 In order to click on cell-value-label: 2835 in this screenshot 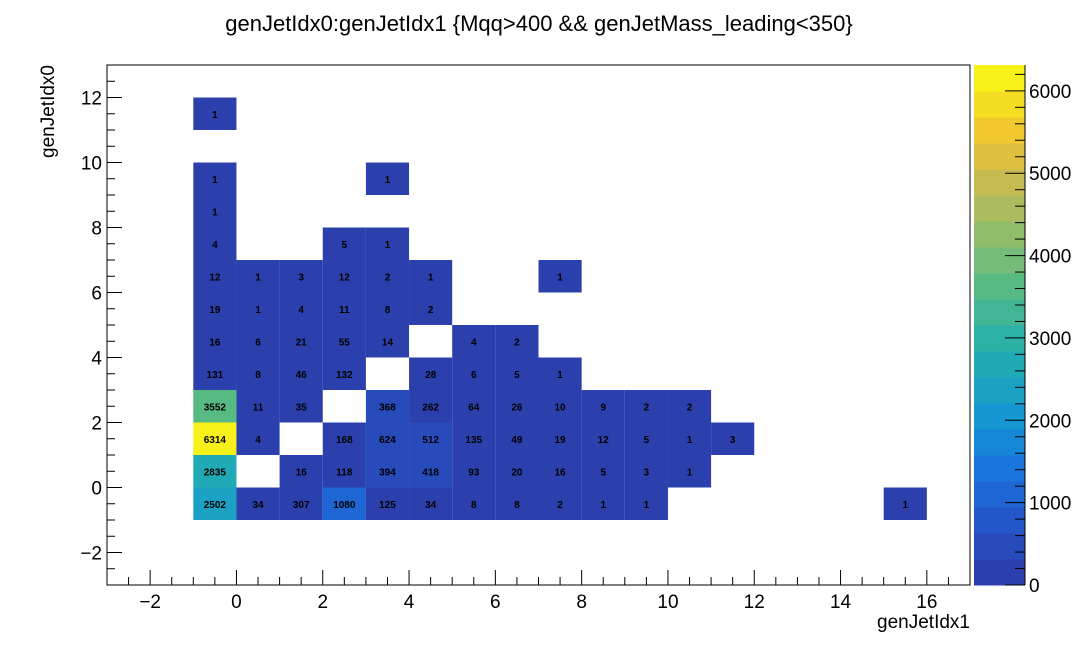, I will do `click(215, 472)`.